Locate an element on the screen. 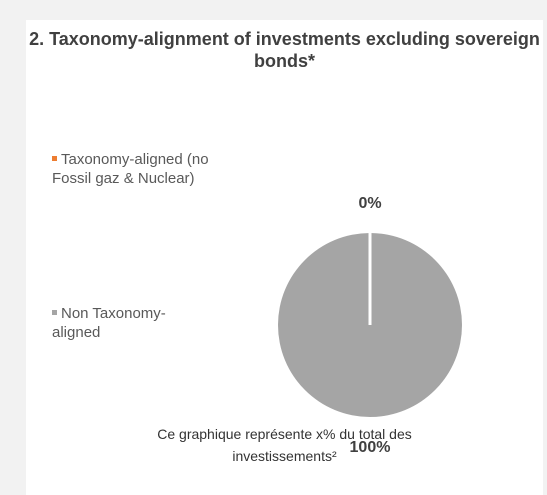 The image size is (547, 495). data-label-non-aligned: 100% is located at coordinates (370, 447).